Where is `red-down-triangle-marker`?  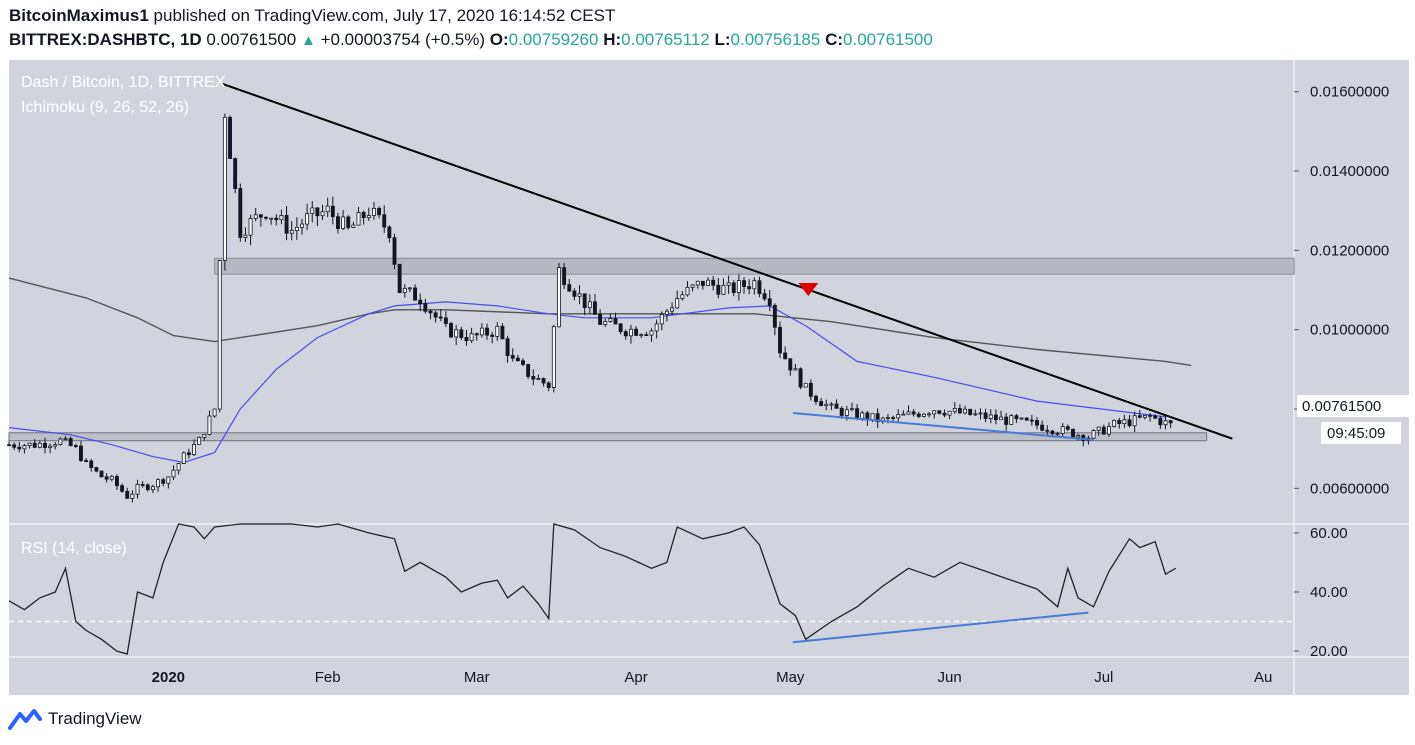
red-down-triangle-marker is located at coordinates (808, 290).